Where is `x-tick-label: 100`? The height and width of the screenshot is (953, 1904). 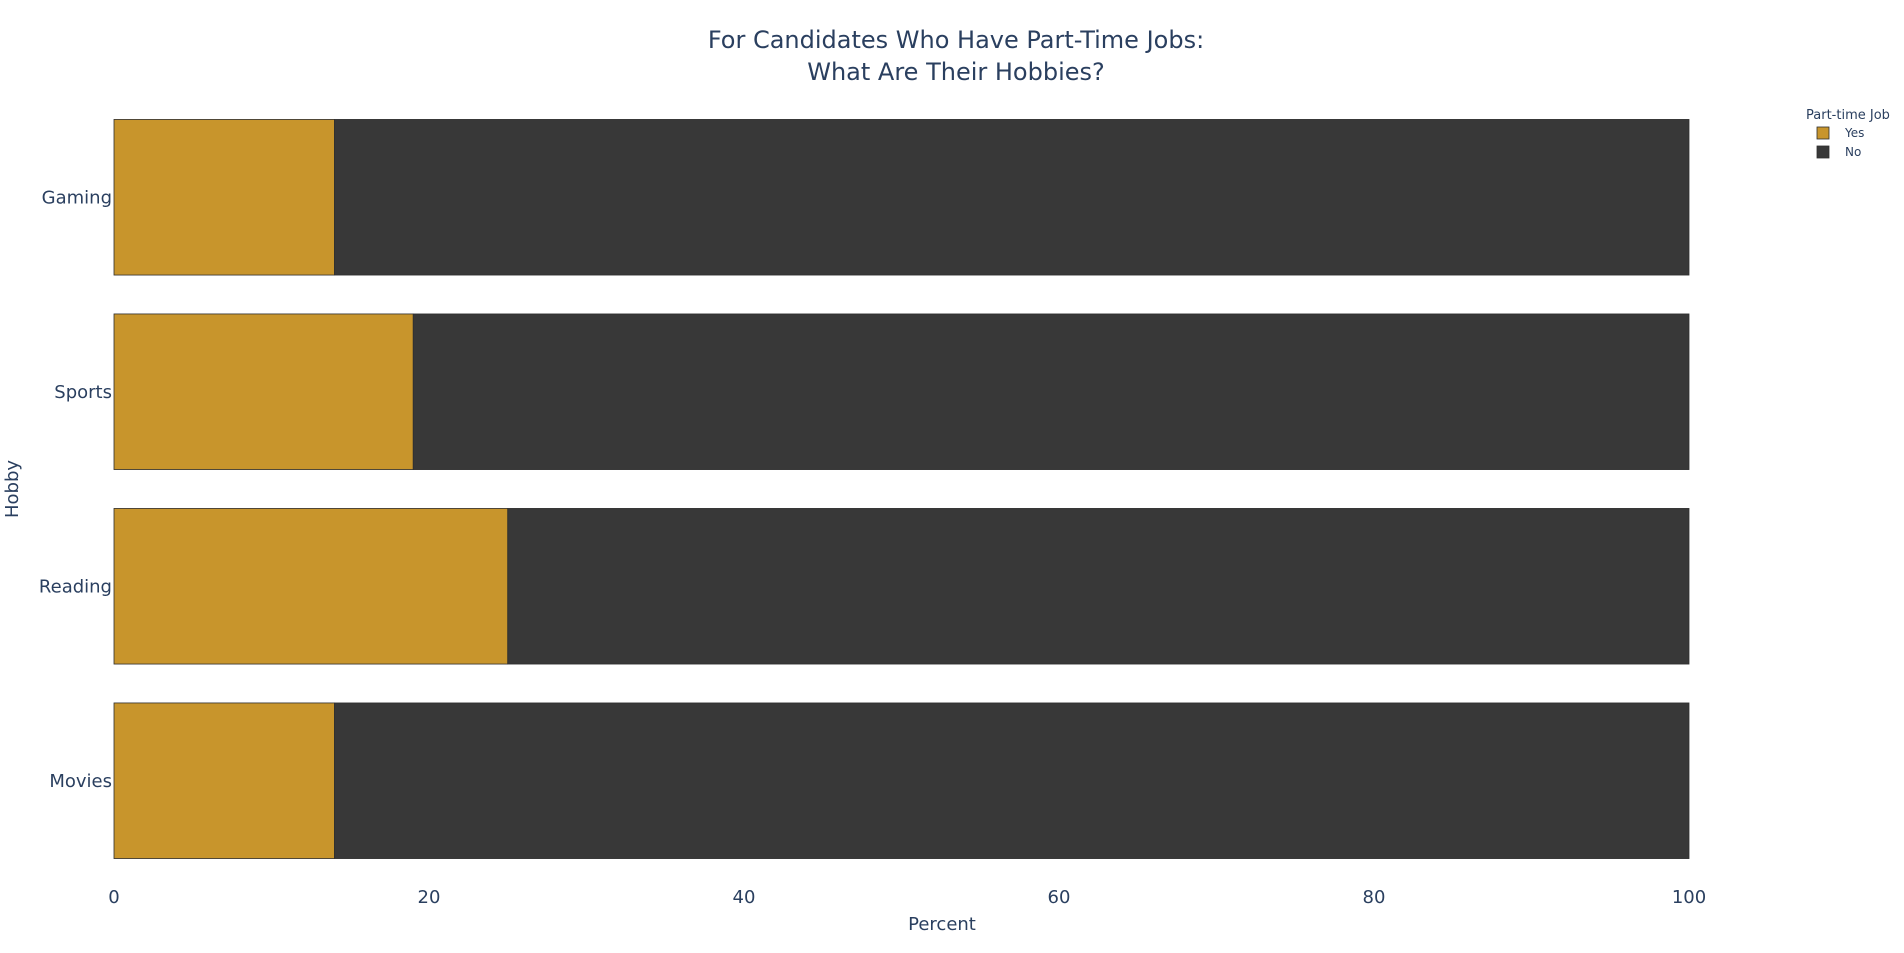
x-tick-label: 100 is located at coordinates (1689, 897).